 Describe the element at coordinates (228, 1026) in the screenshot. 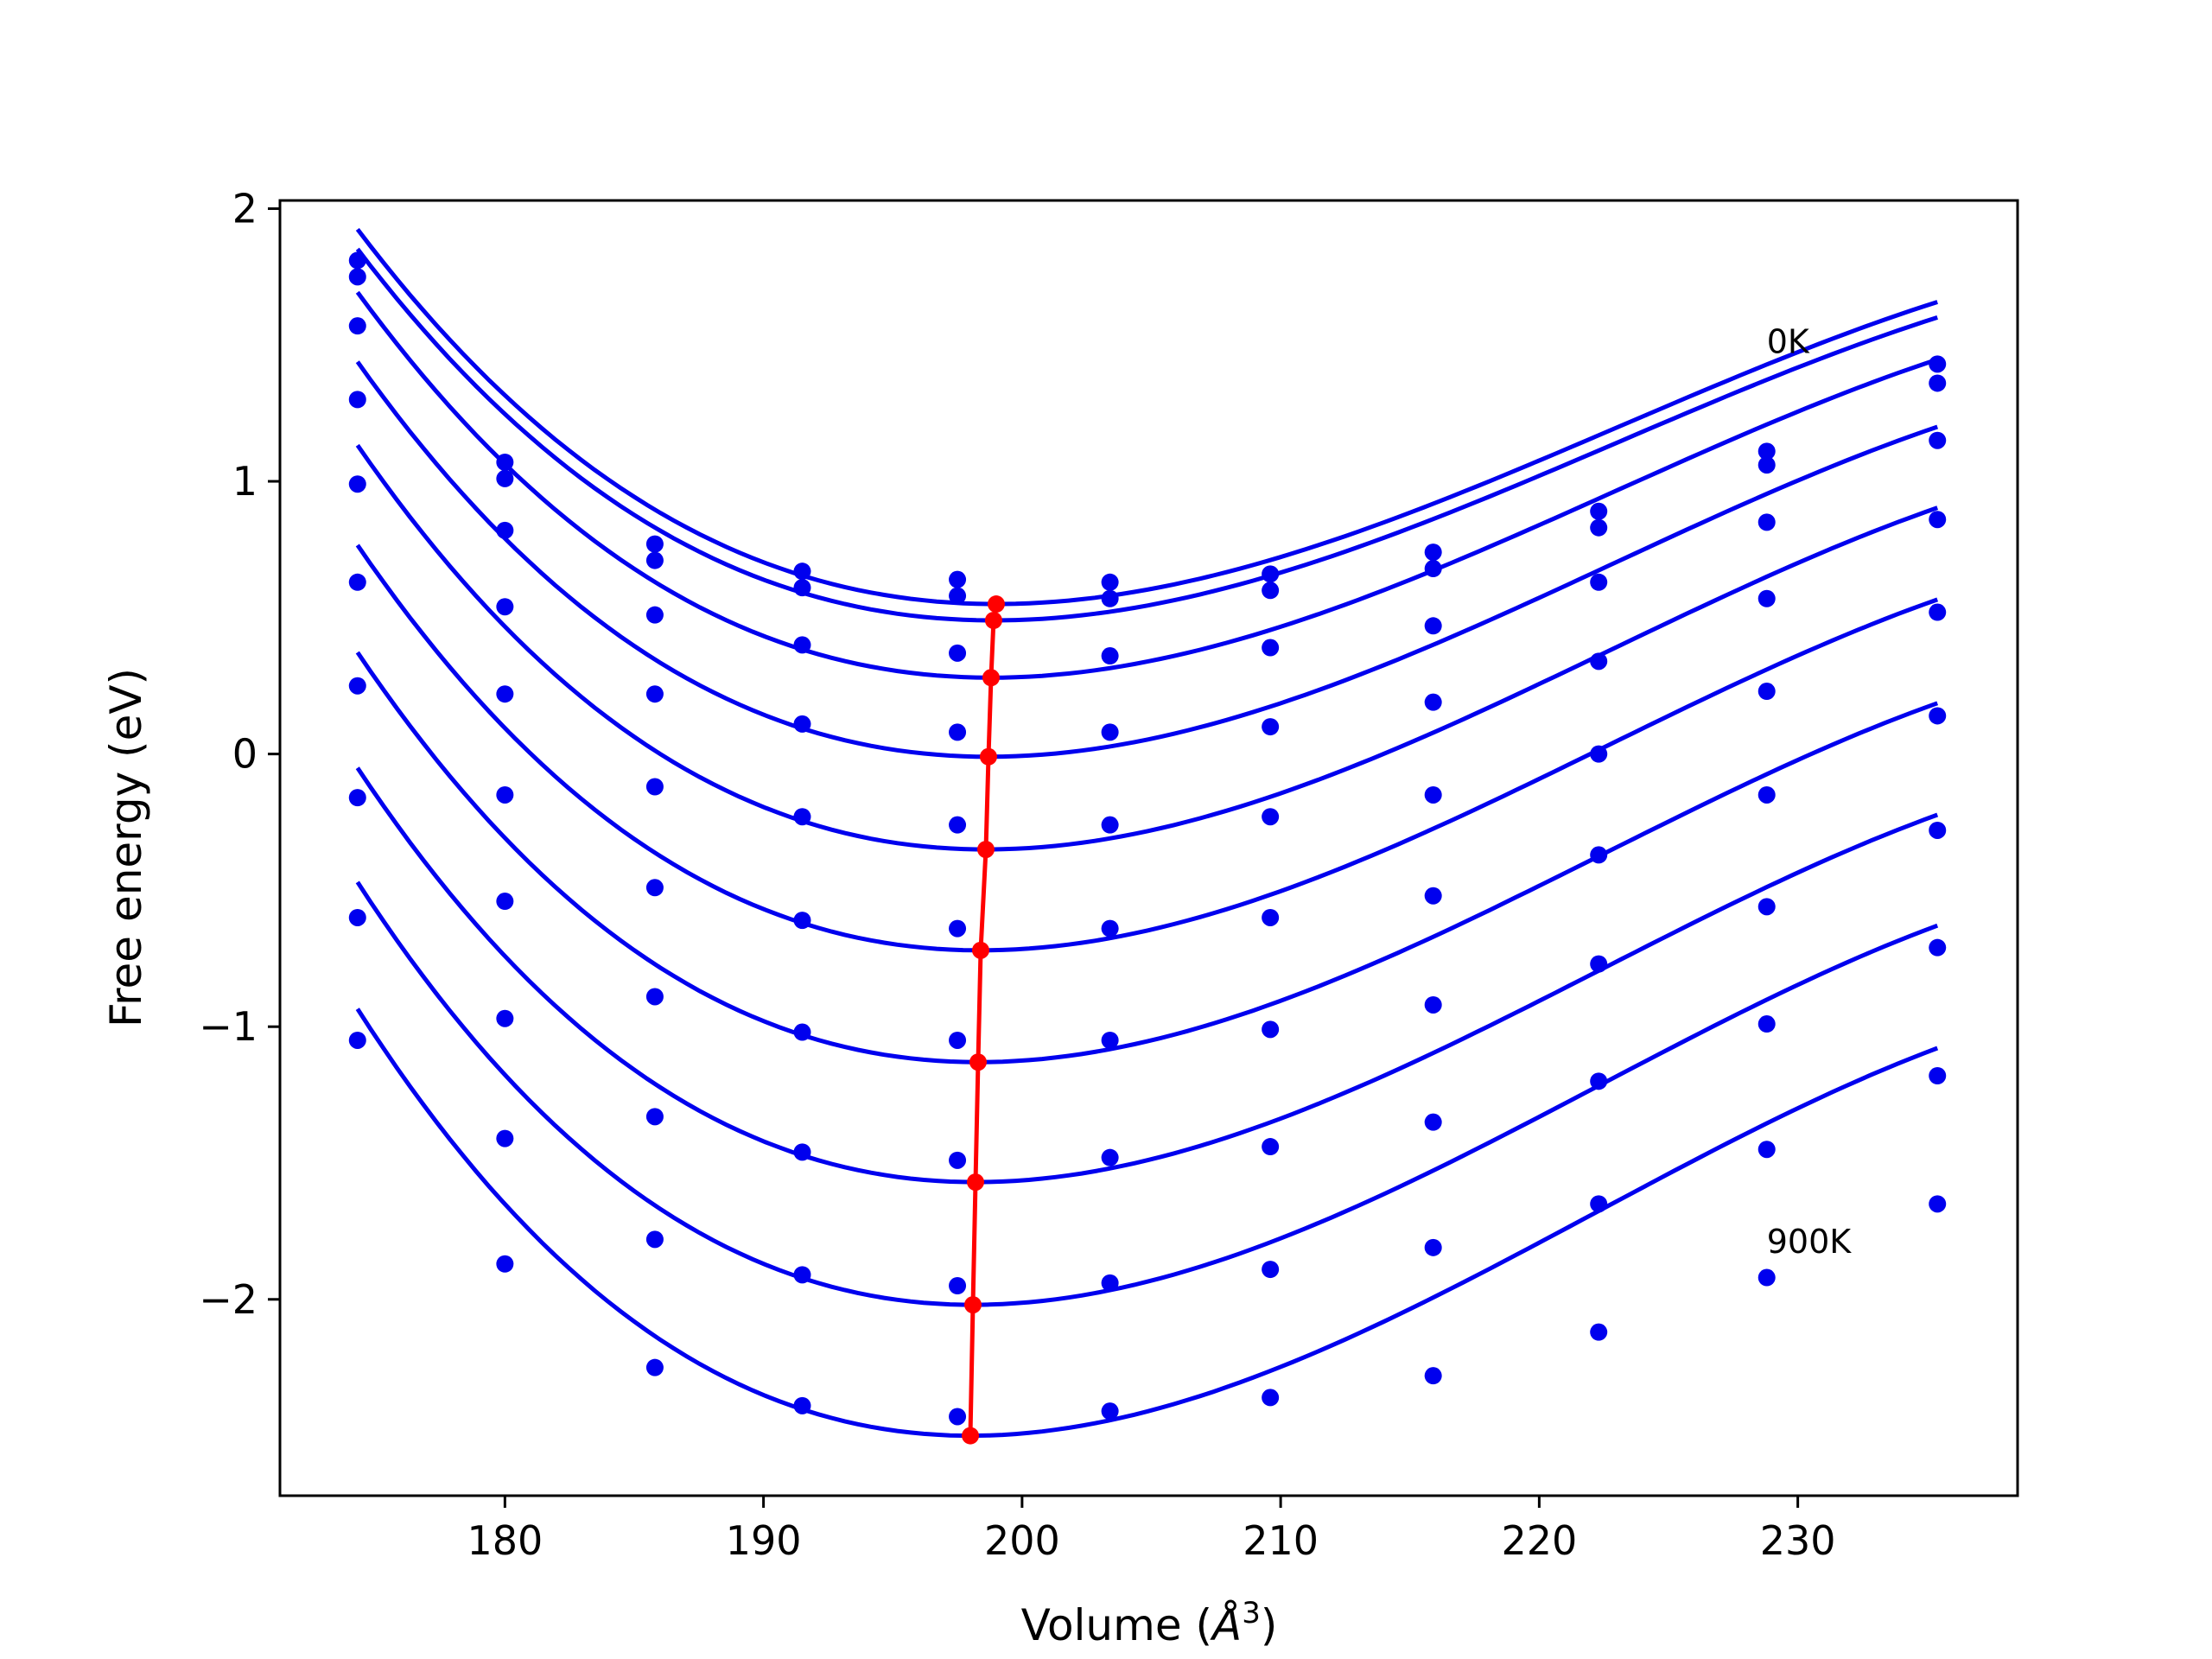

I see `y-tick-label: −1` at that location.